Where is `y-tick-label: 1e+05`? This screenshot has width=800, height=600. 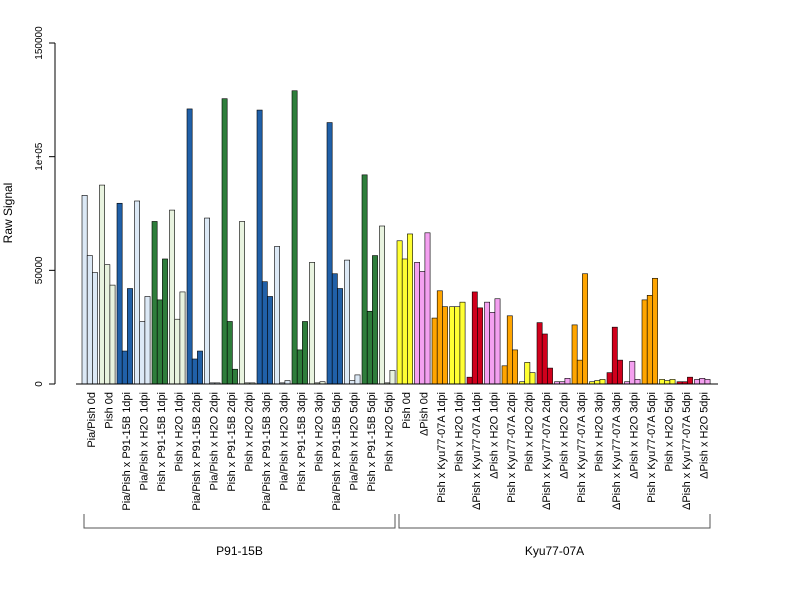 y-tick-label: 1e+05 is located at coordinates (39, 156).